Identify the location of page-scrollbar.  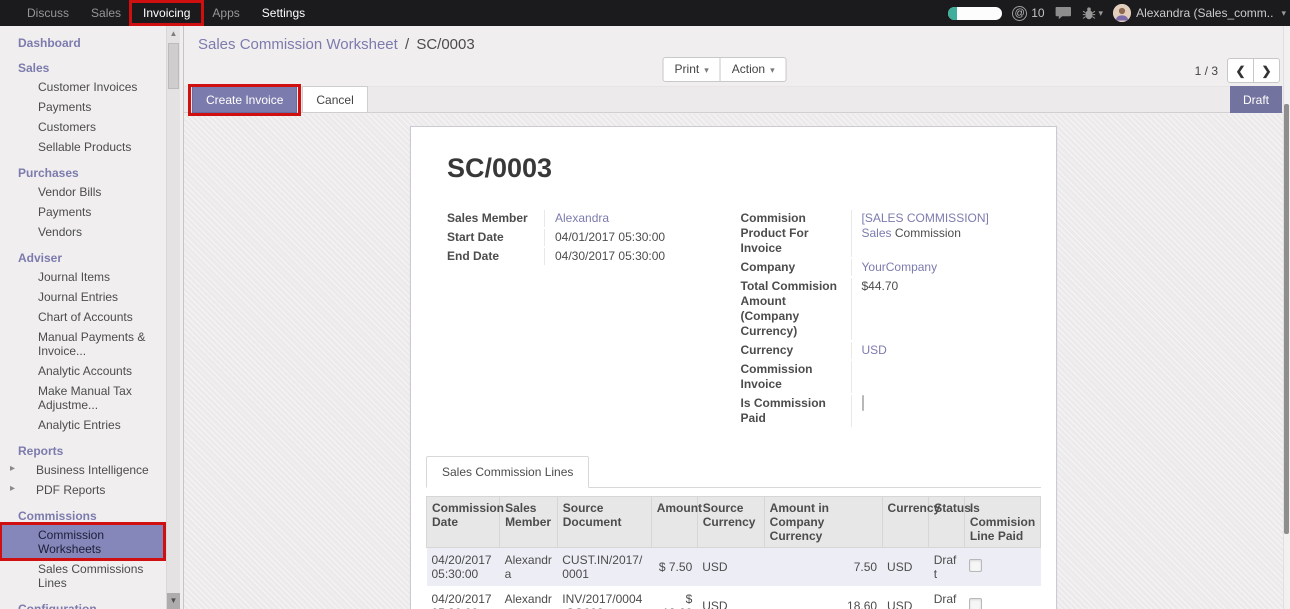
(1286, 317).